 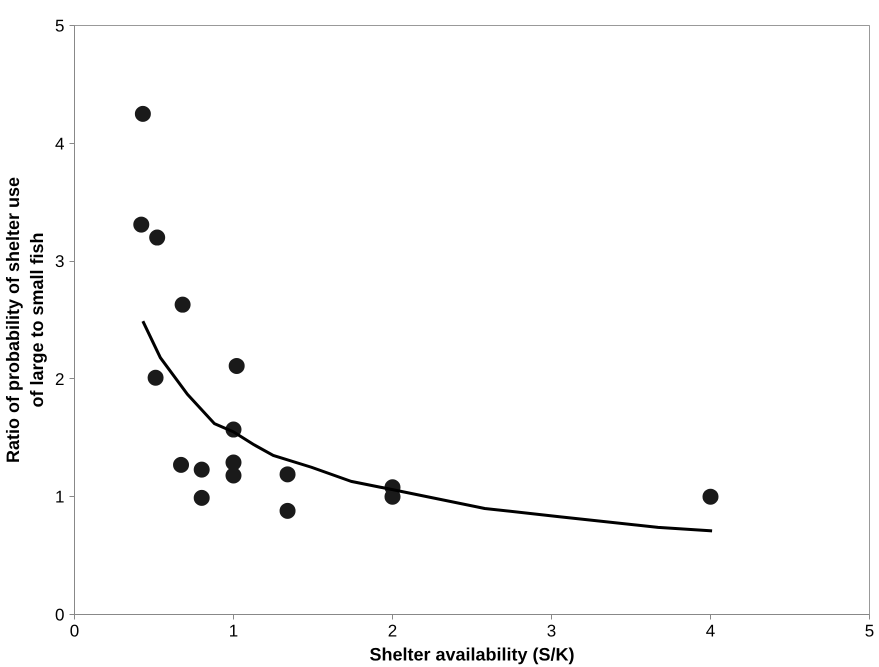 What do you see at coordinates (25, 320) in the screenshot?
I see `y-axis-title: Ratio of probability of shelter use of large to small fish` at bounding box center [25, 320].